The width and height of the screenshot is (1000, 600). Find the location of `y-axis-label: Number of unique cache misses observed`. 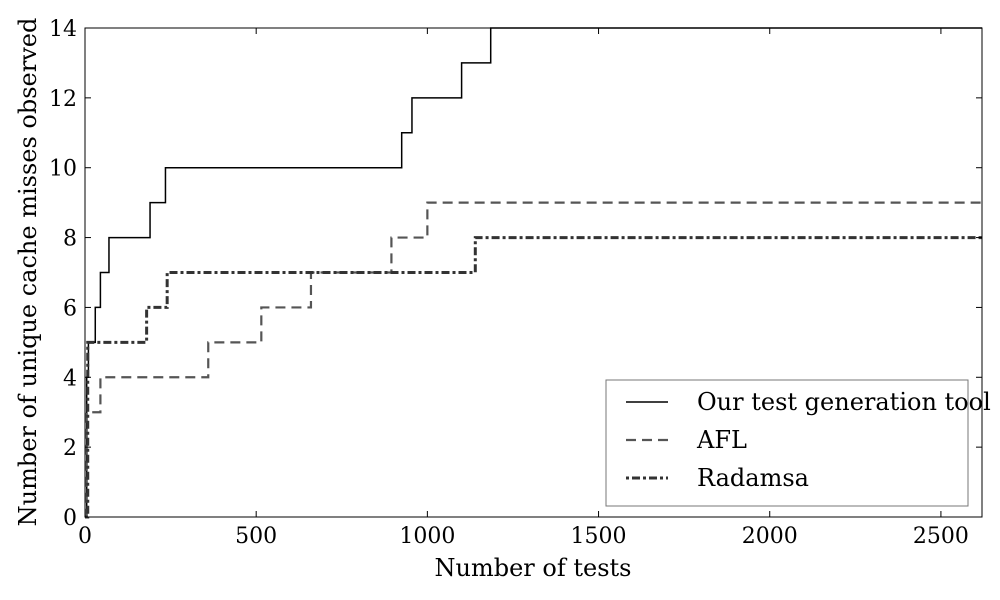

y-axis-label: Number of unique cache misses observed is located at coordinates (28, 272).